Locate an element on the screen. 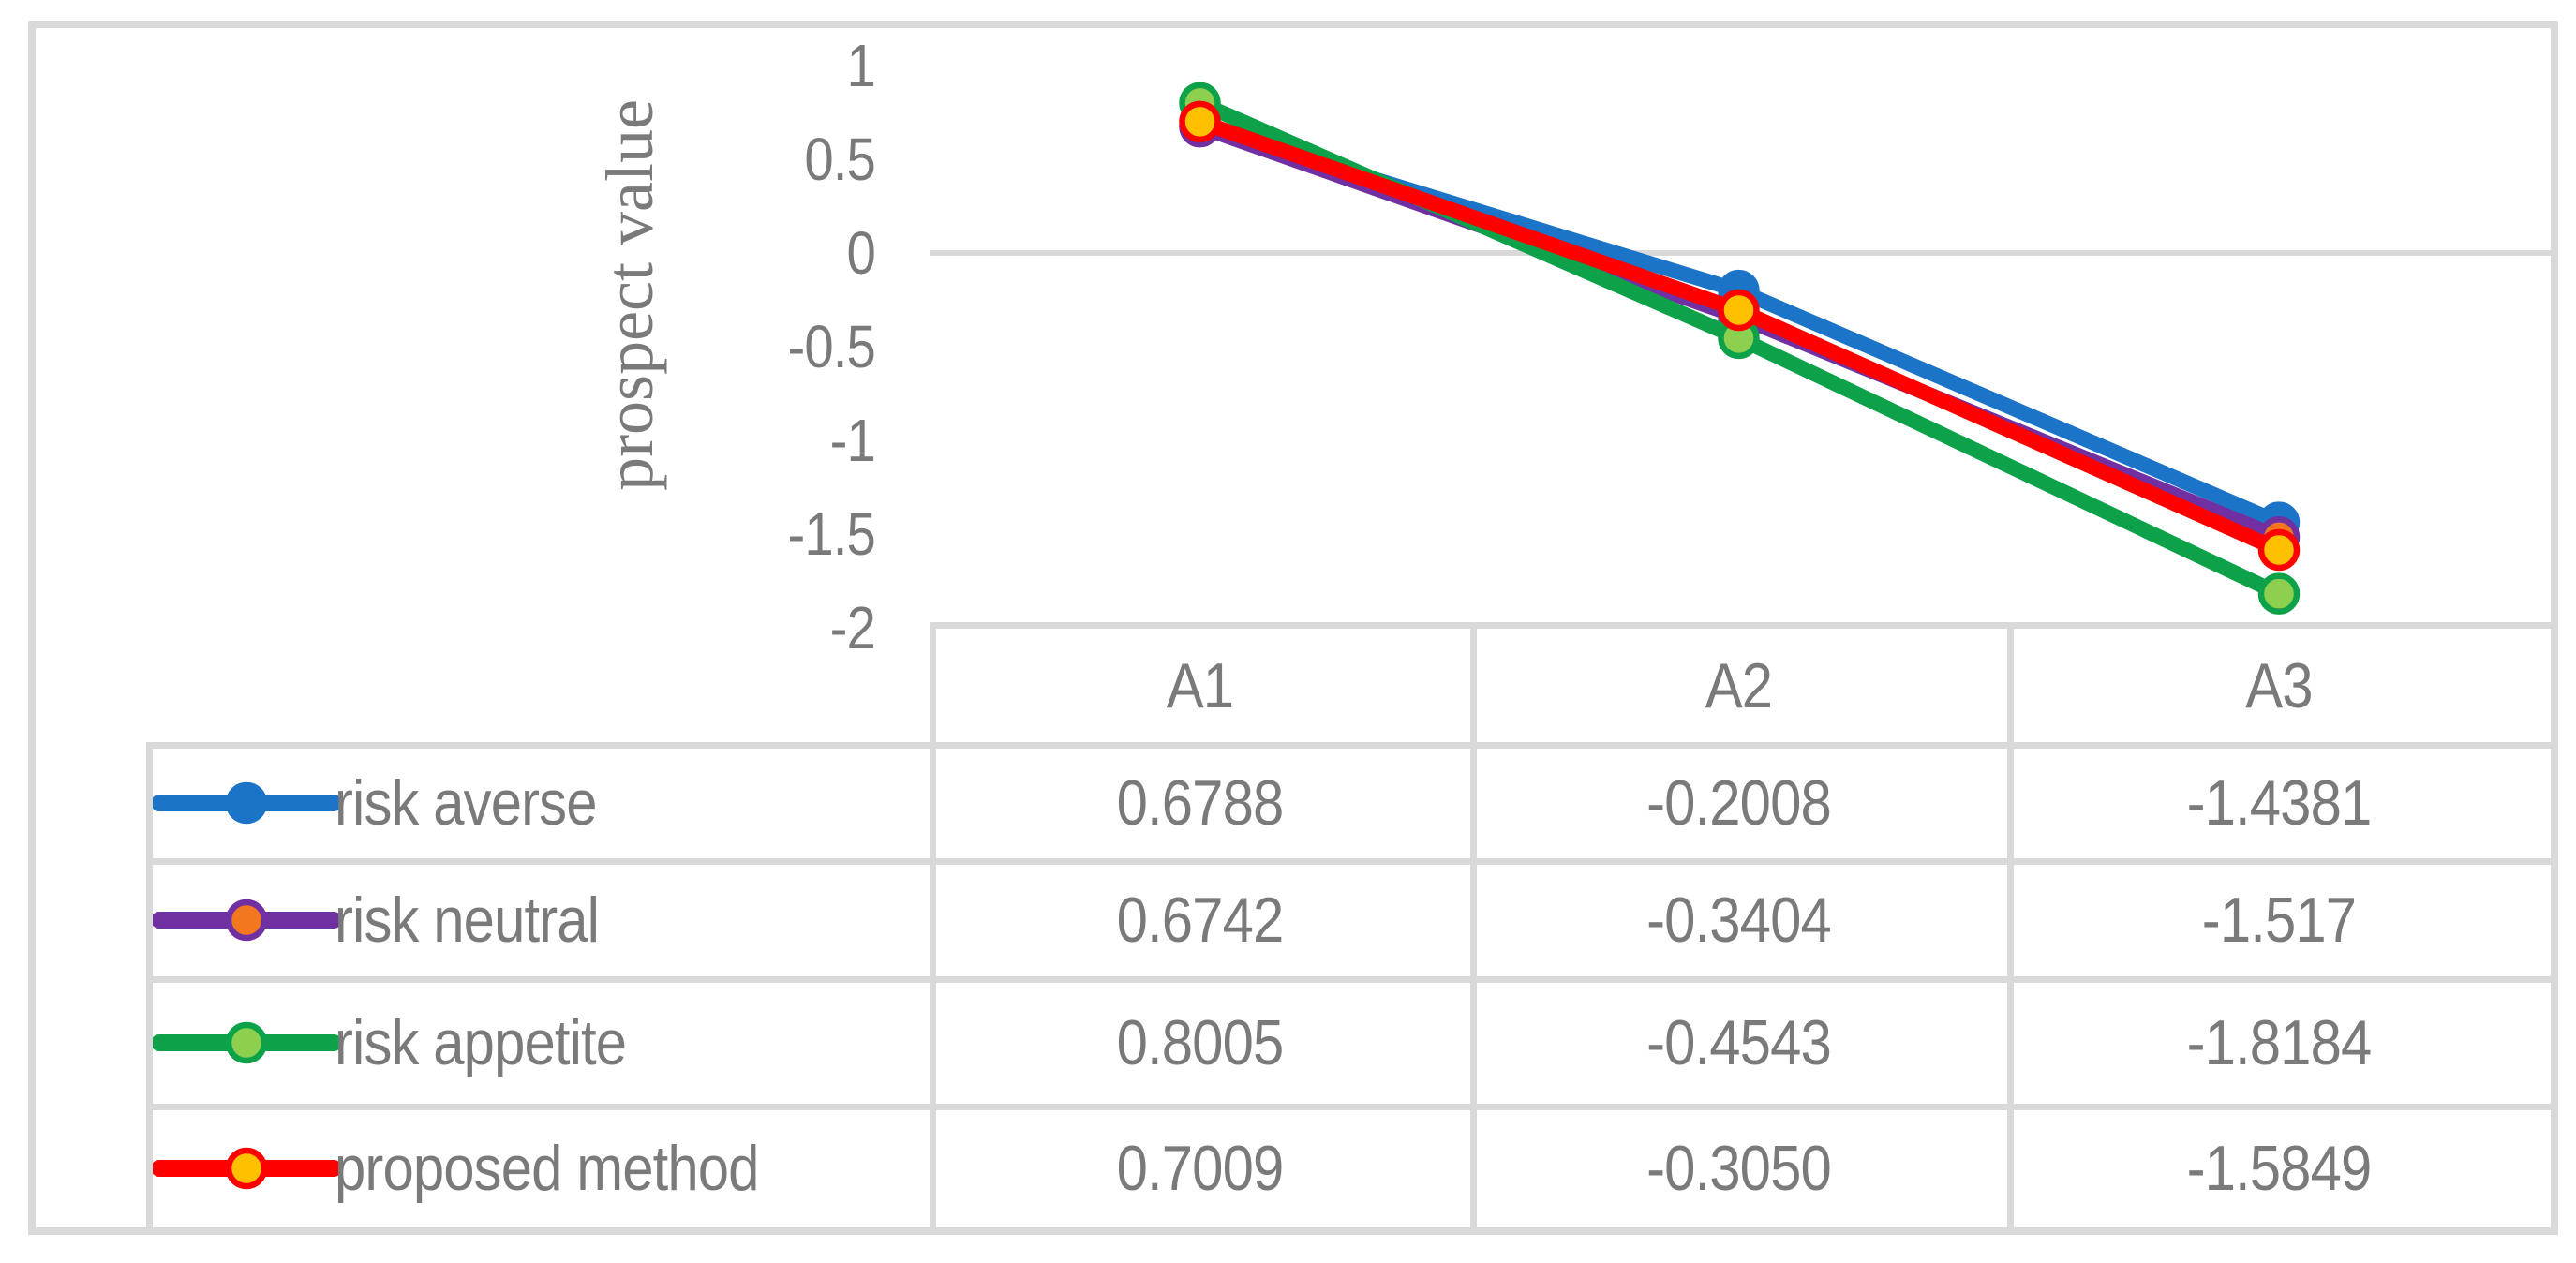 This screenshot has height=1263, width=2576. table-cell: -1.8184 is located at coordinates (2279, 1042).